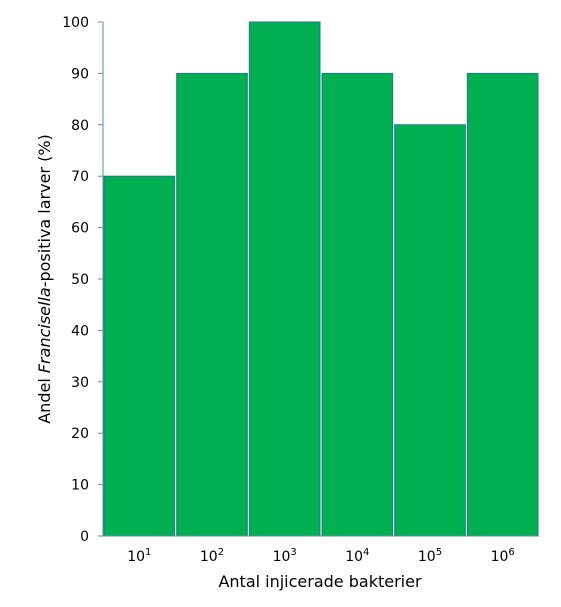 The height and width of the screenshot is (607, 561). What do you see at coordinates (357, 556) in the screenshot?
I see `x-tick-label: 10⁴` at bounding box center [357, 556].